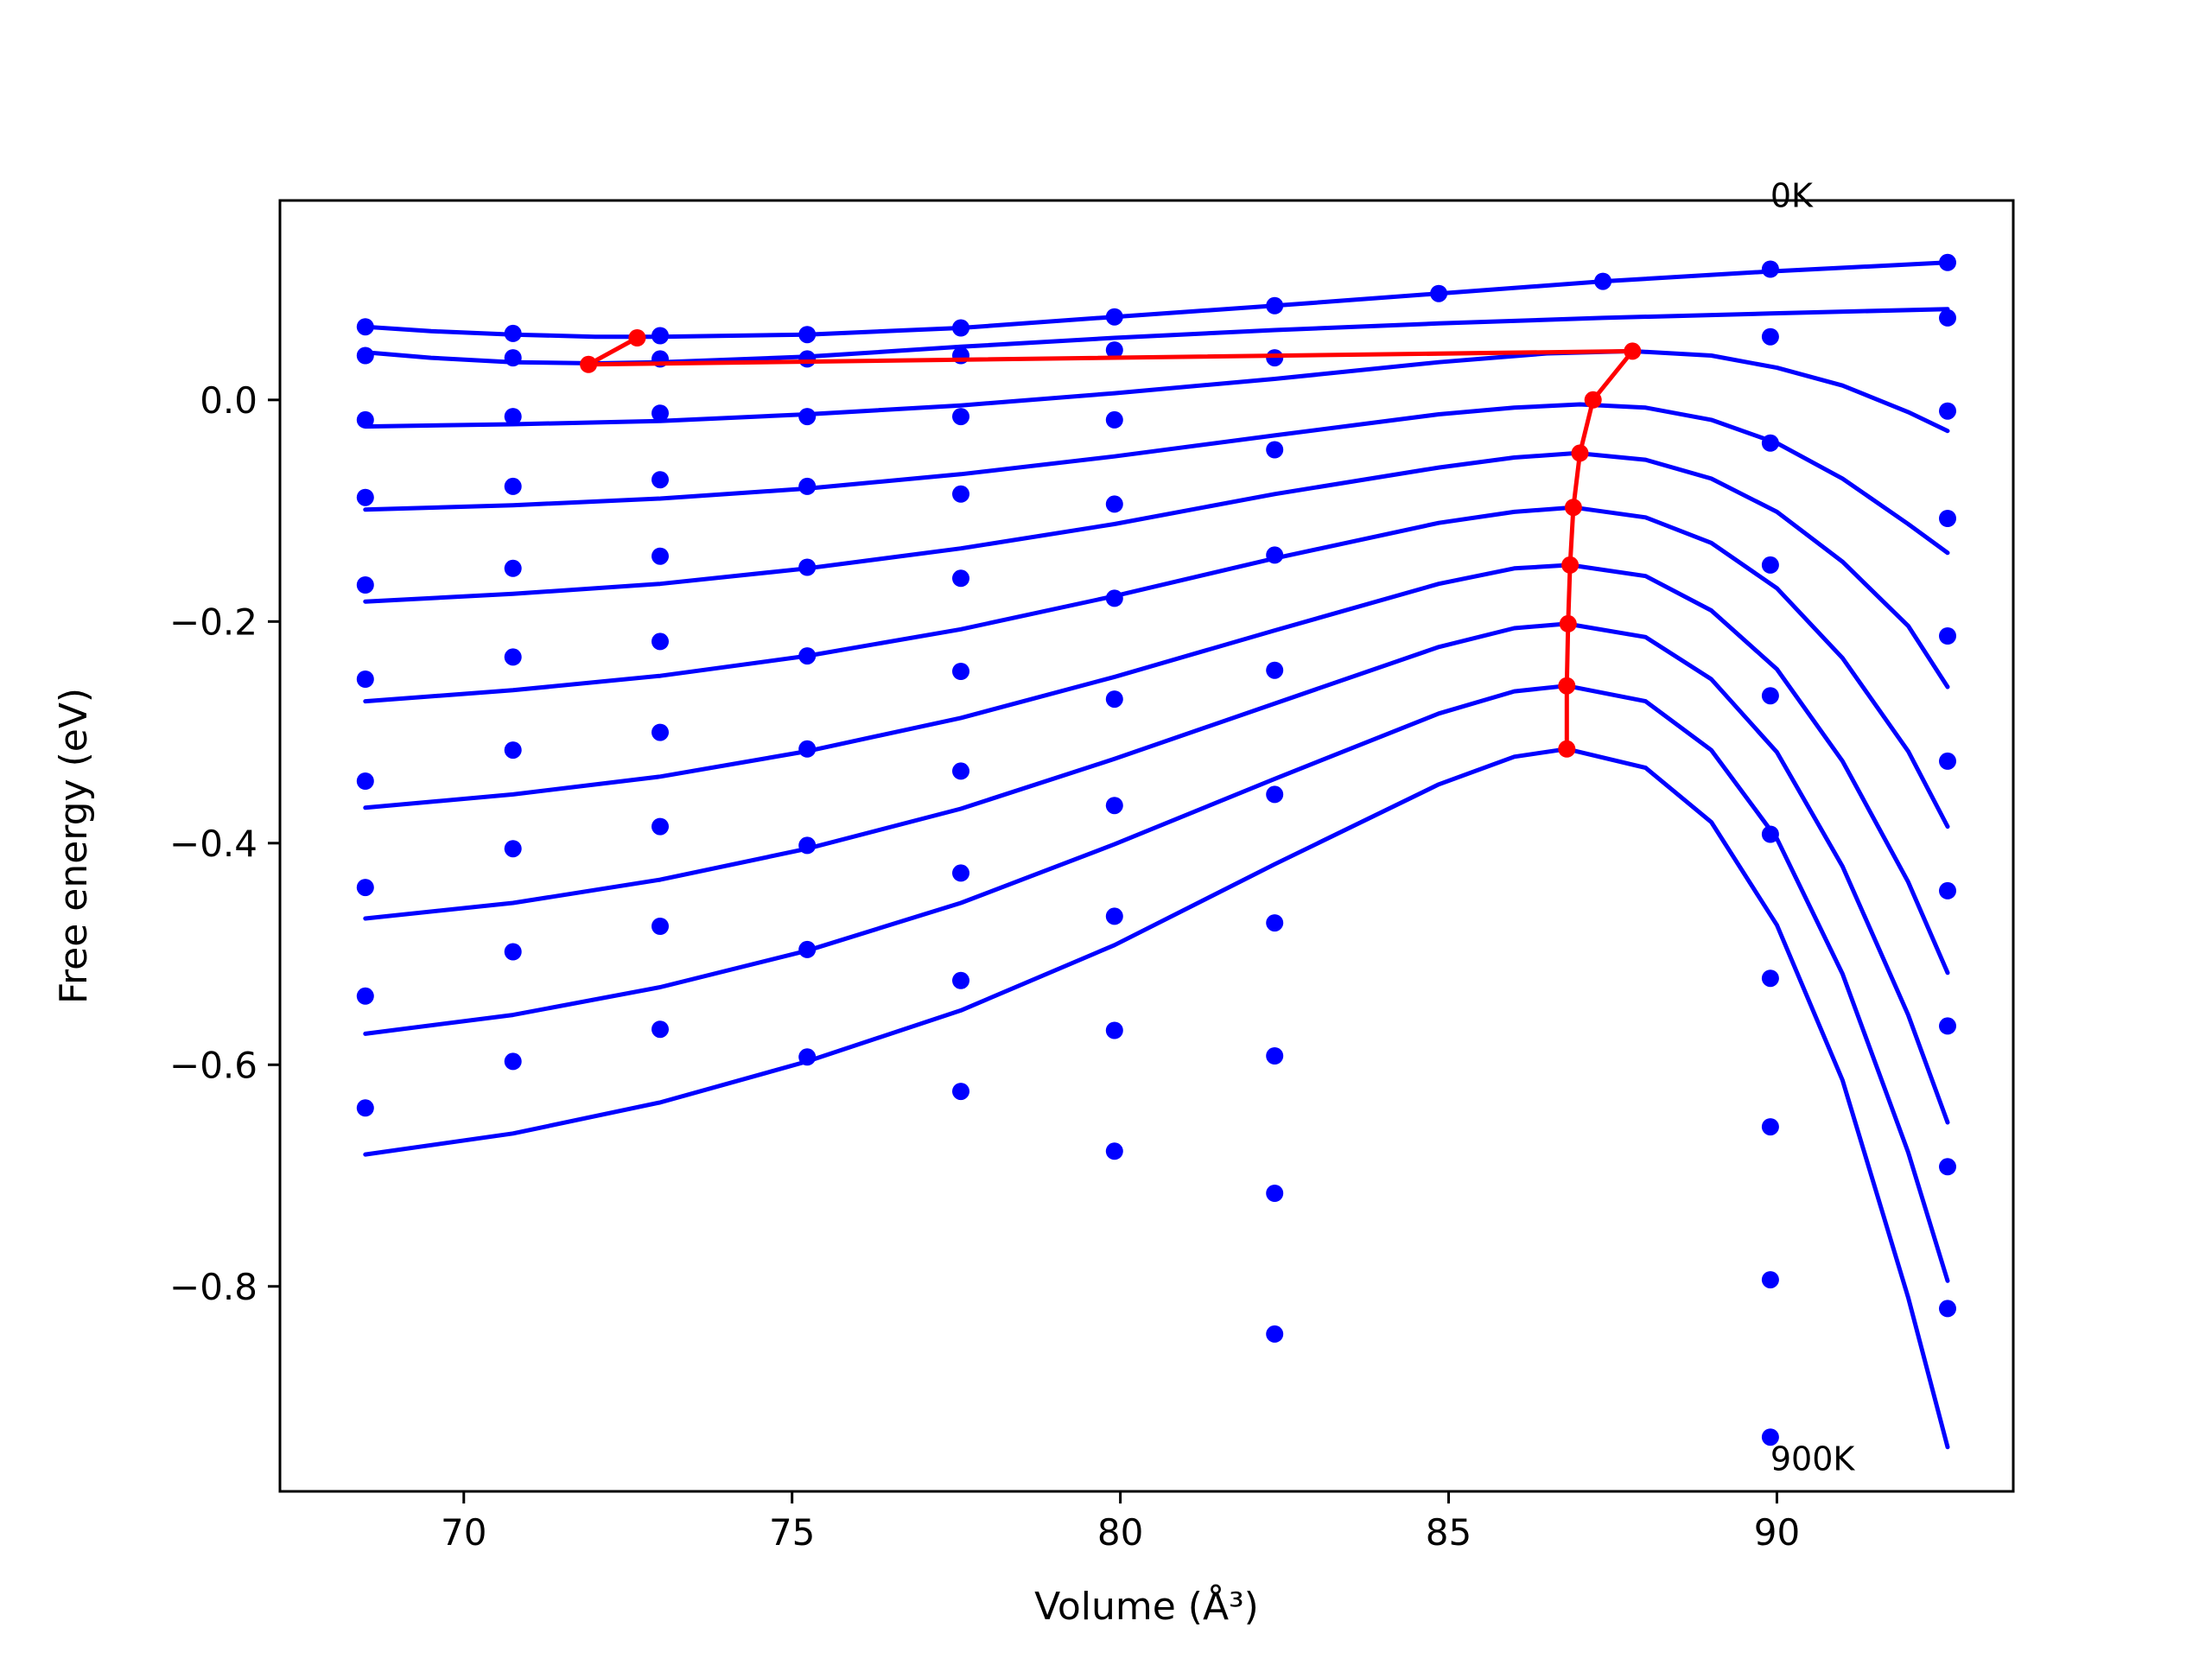 This screenshot has height=1659, width=2212. I want to click on y-tick-label: −0.4, so click(213, 844).